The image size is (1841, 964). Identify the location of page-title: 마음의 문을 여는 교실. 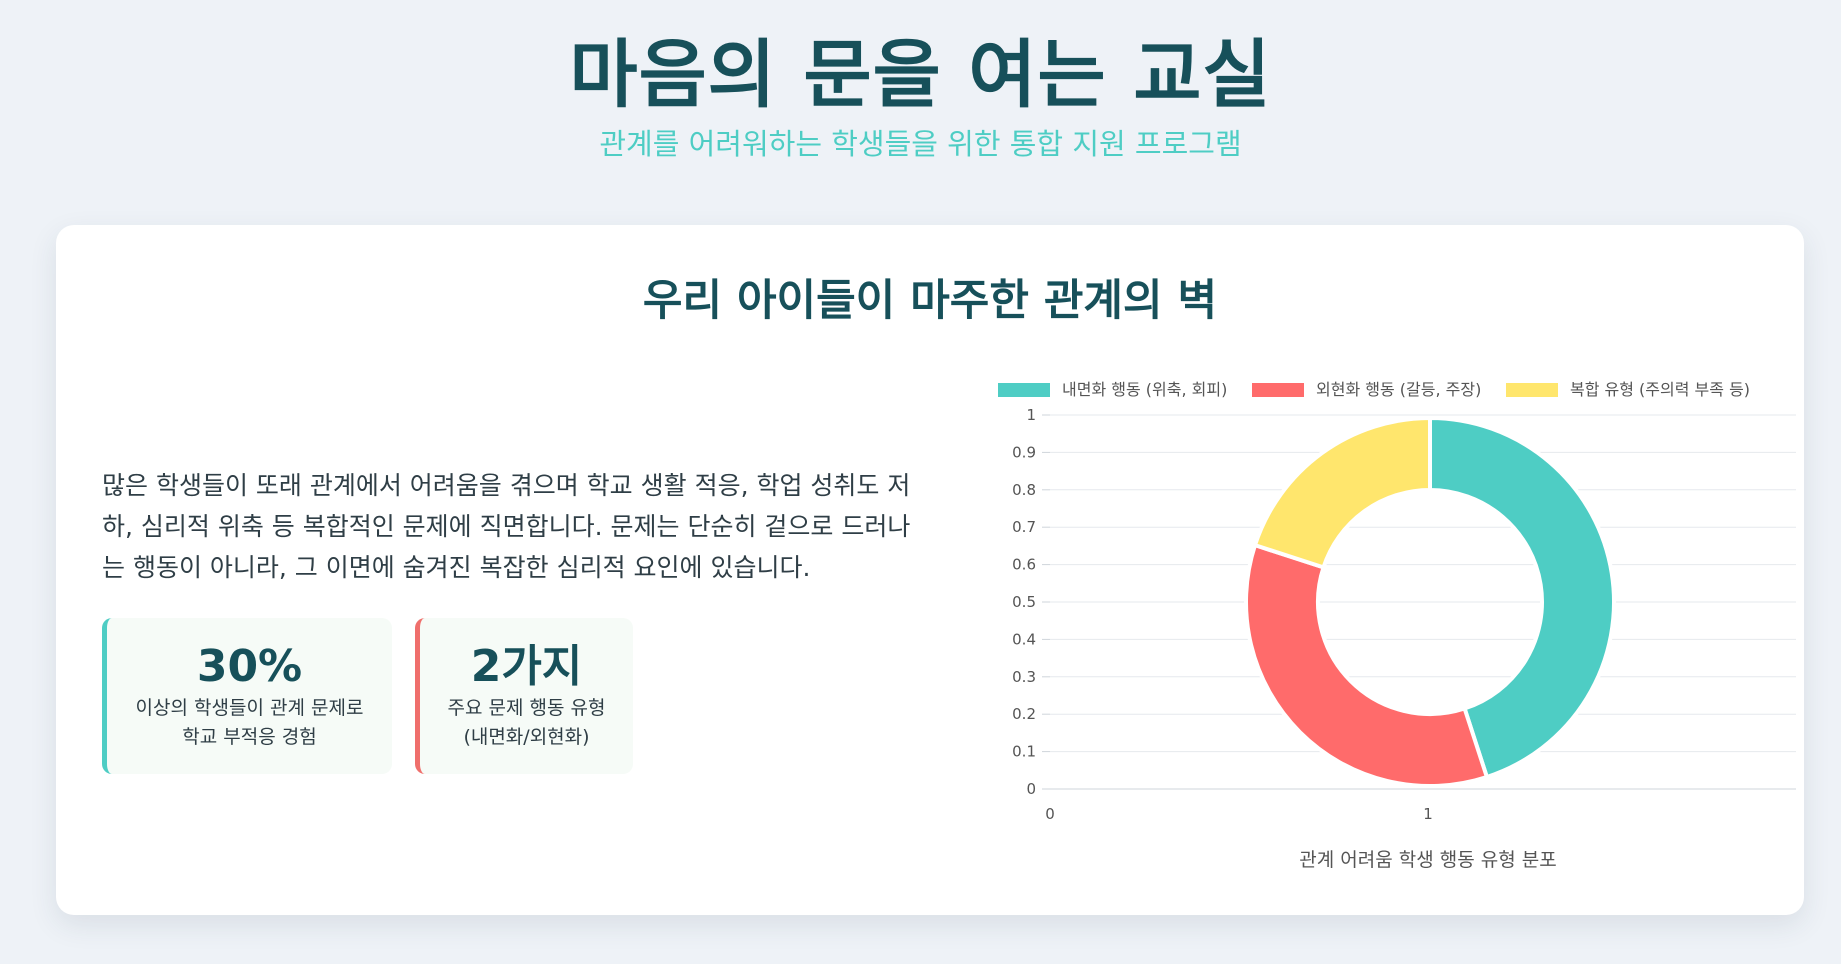
(920, 75).